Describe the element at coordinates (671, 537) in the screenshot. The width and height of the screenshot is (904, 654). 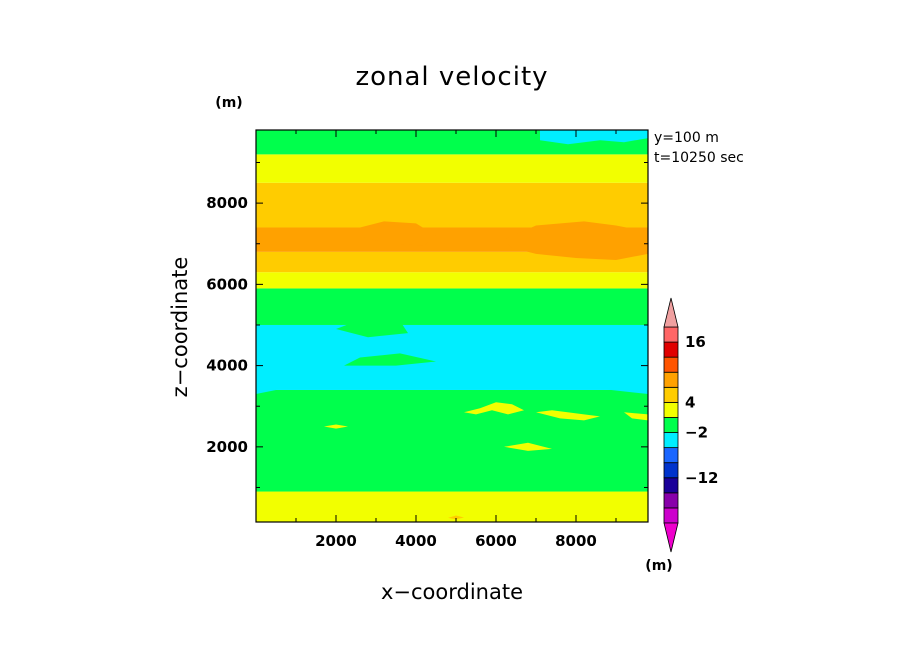
I see `colorbar-bottom-arrow` at that location.